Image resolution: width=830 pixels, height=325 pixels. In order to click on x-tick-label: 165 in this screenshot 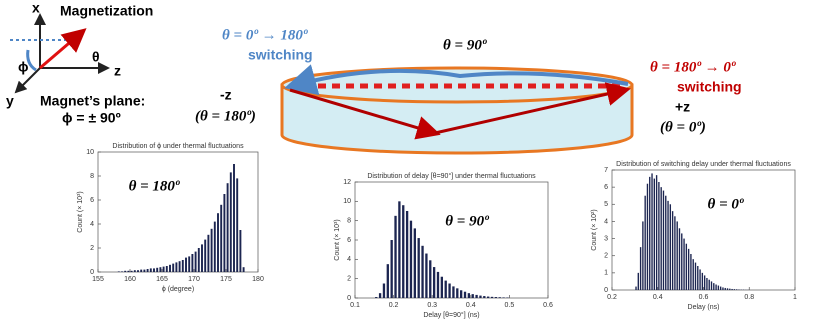, I will do `click(162, 279)`.